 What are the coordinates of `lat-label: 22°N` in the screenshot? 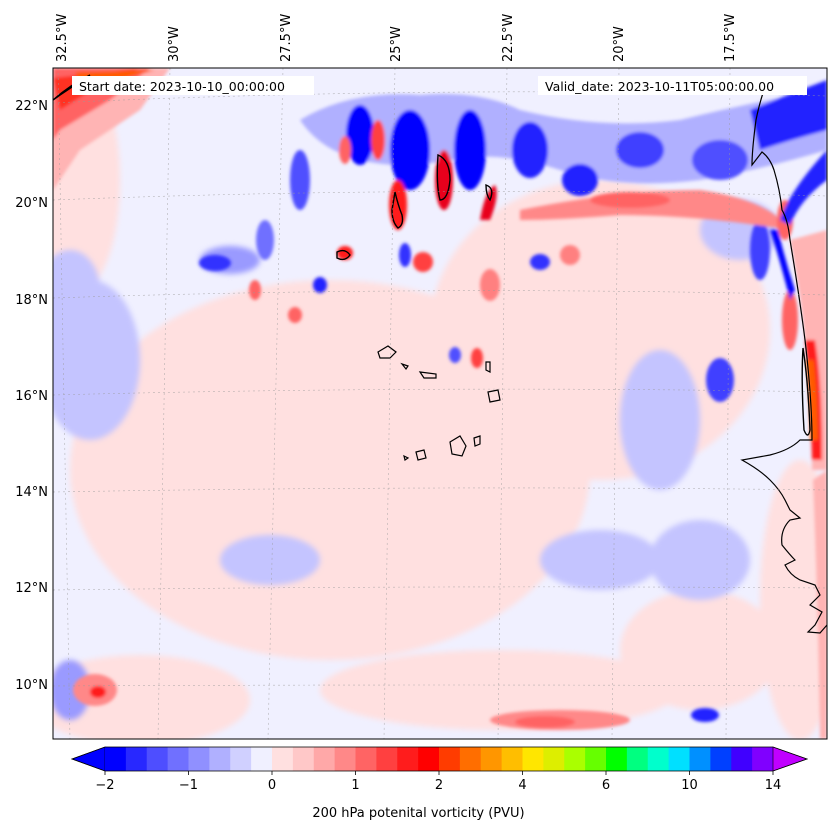 It's located at (31, 106).